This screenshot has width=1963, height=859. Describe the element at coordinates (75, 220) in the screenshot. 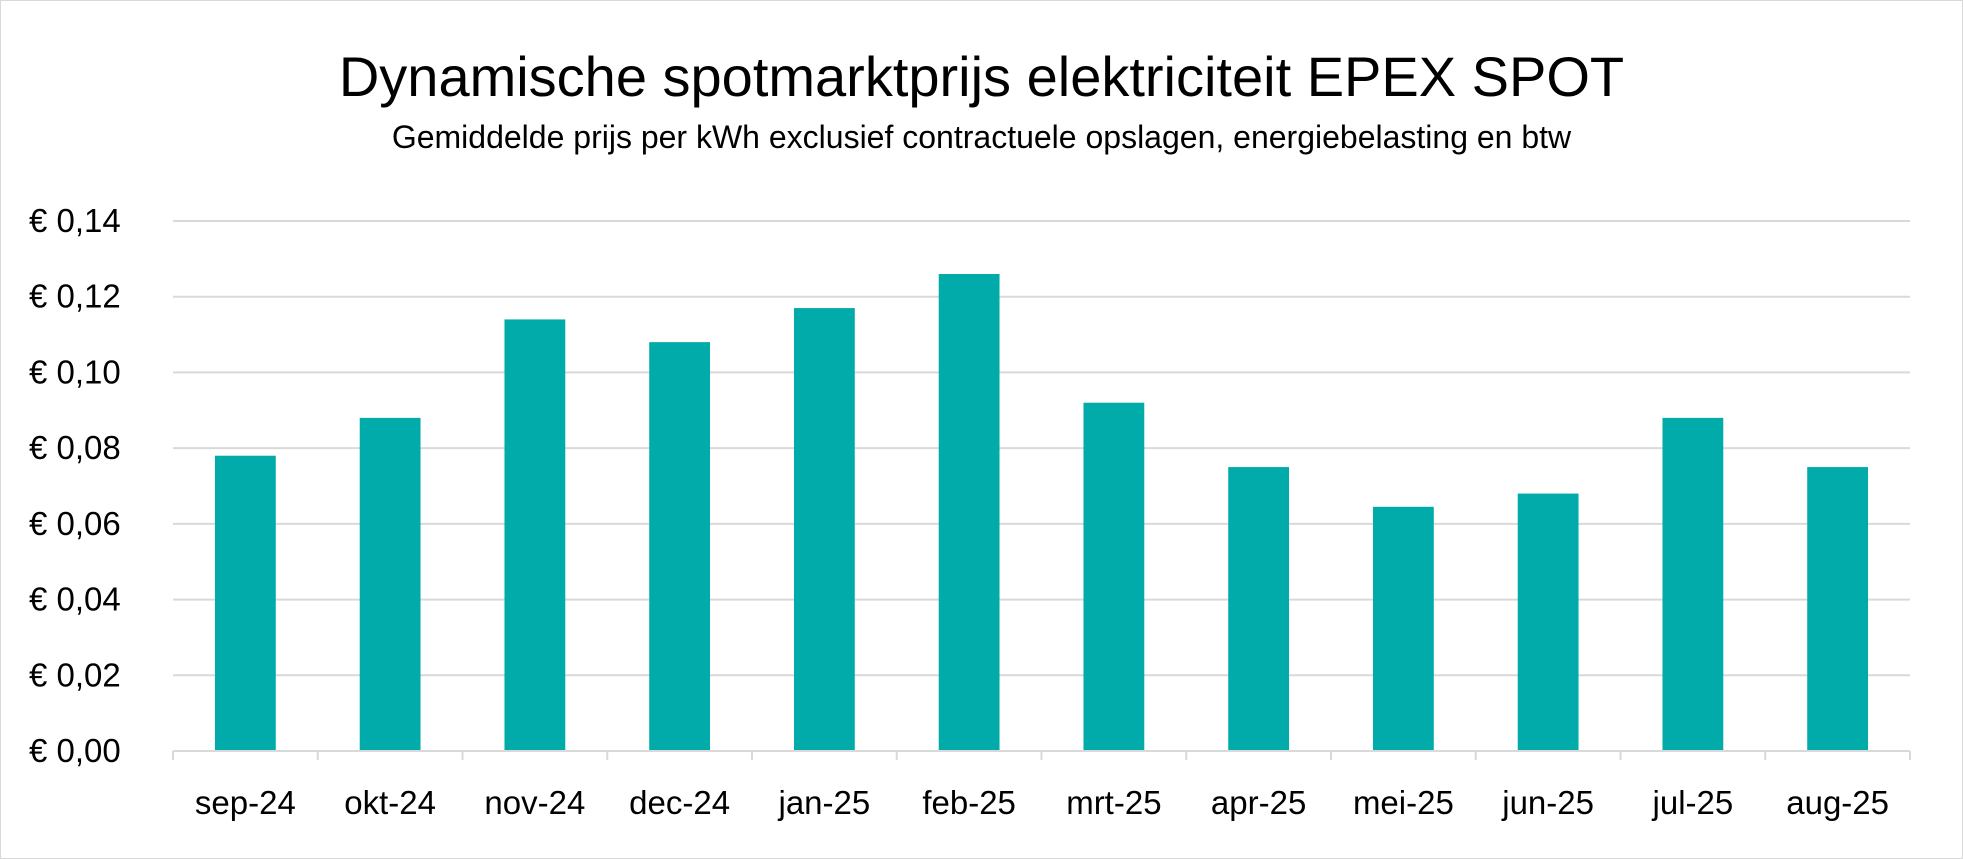

I see `y-tick-label: € 0,14` at that location.